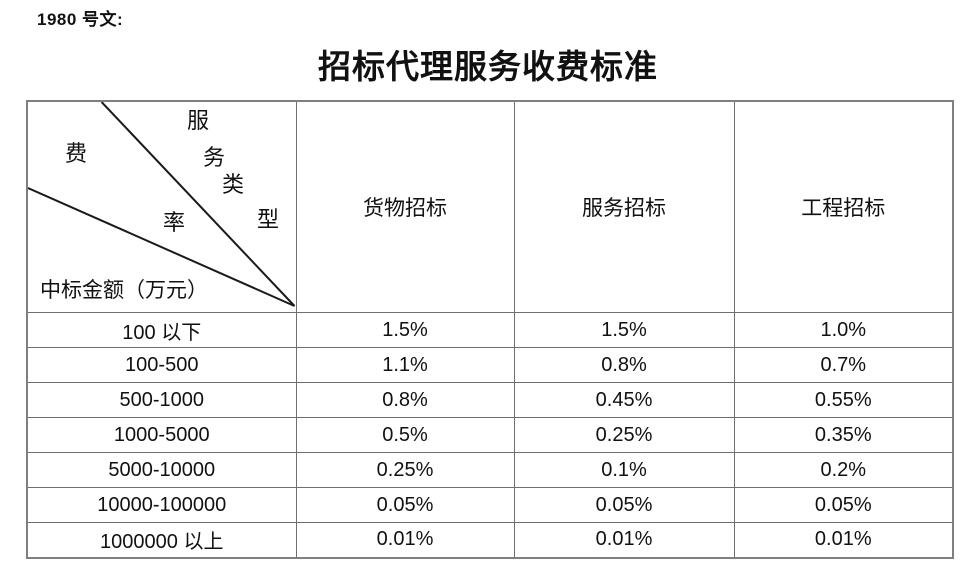  What do you see at coordinates (161, 505) in the screenshot?
I see `row-label-amount-range: 10000-100000` at bounding box center [161, 505].